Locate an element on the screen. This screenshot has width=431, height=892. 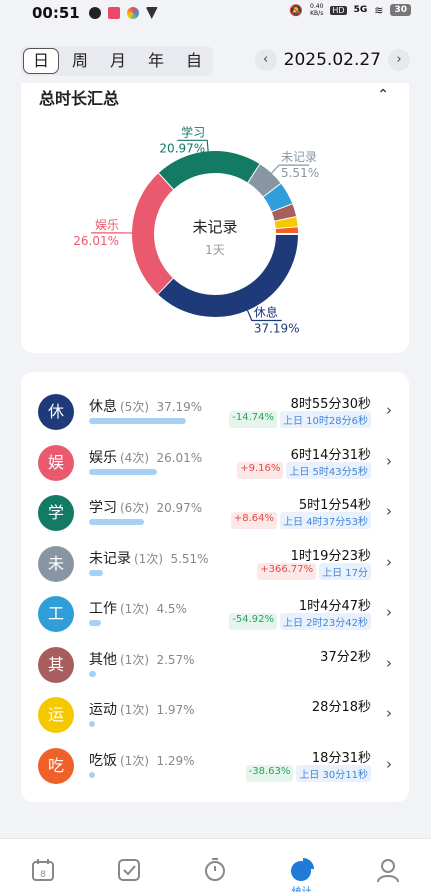
net-rate-unit: KB/s is located at coordinates (317, 13).